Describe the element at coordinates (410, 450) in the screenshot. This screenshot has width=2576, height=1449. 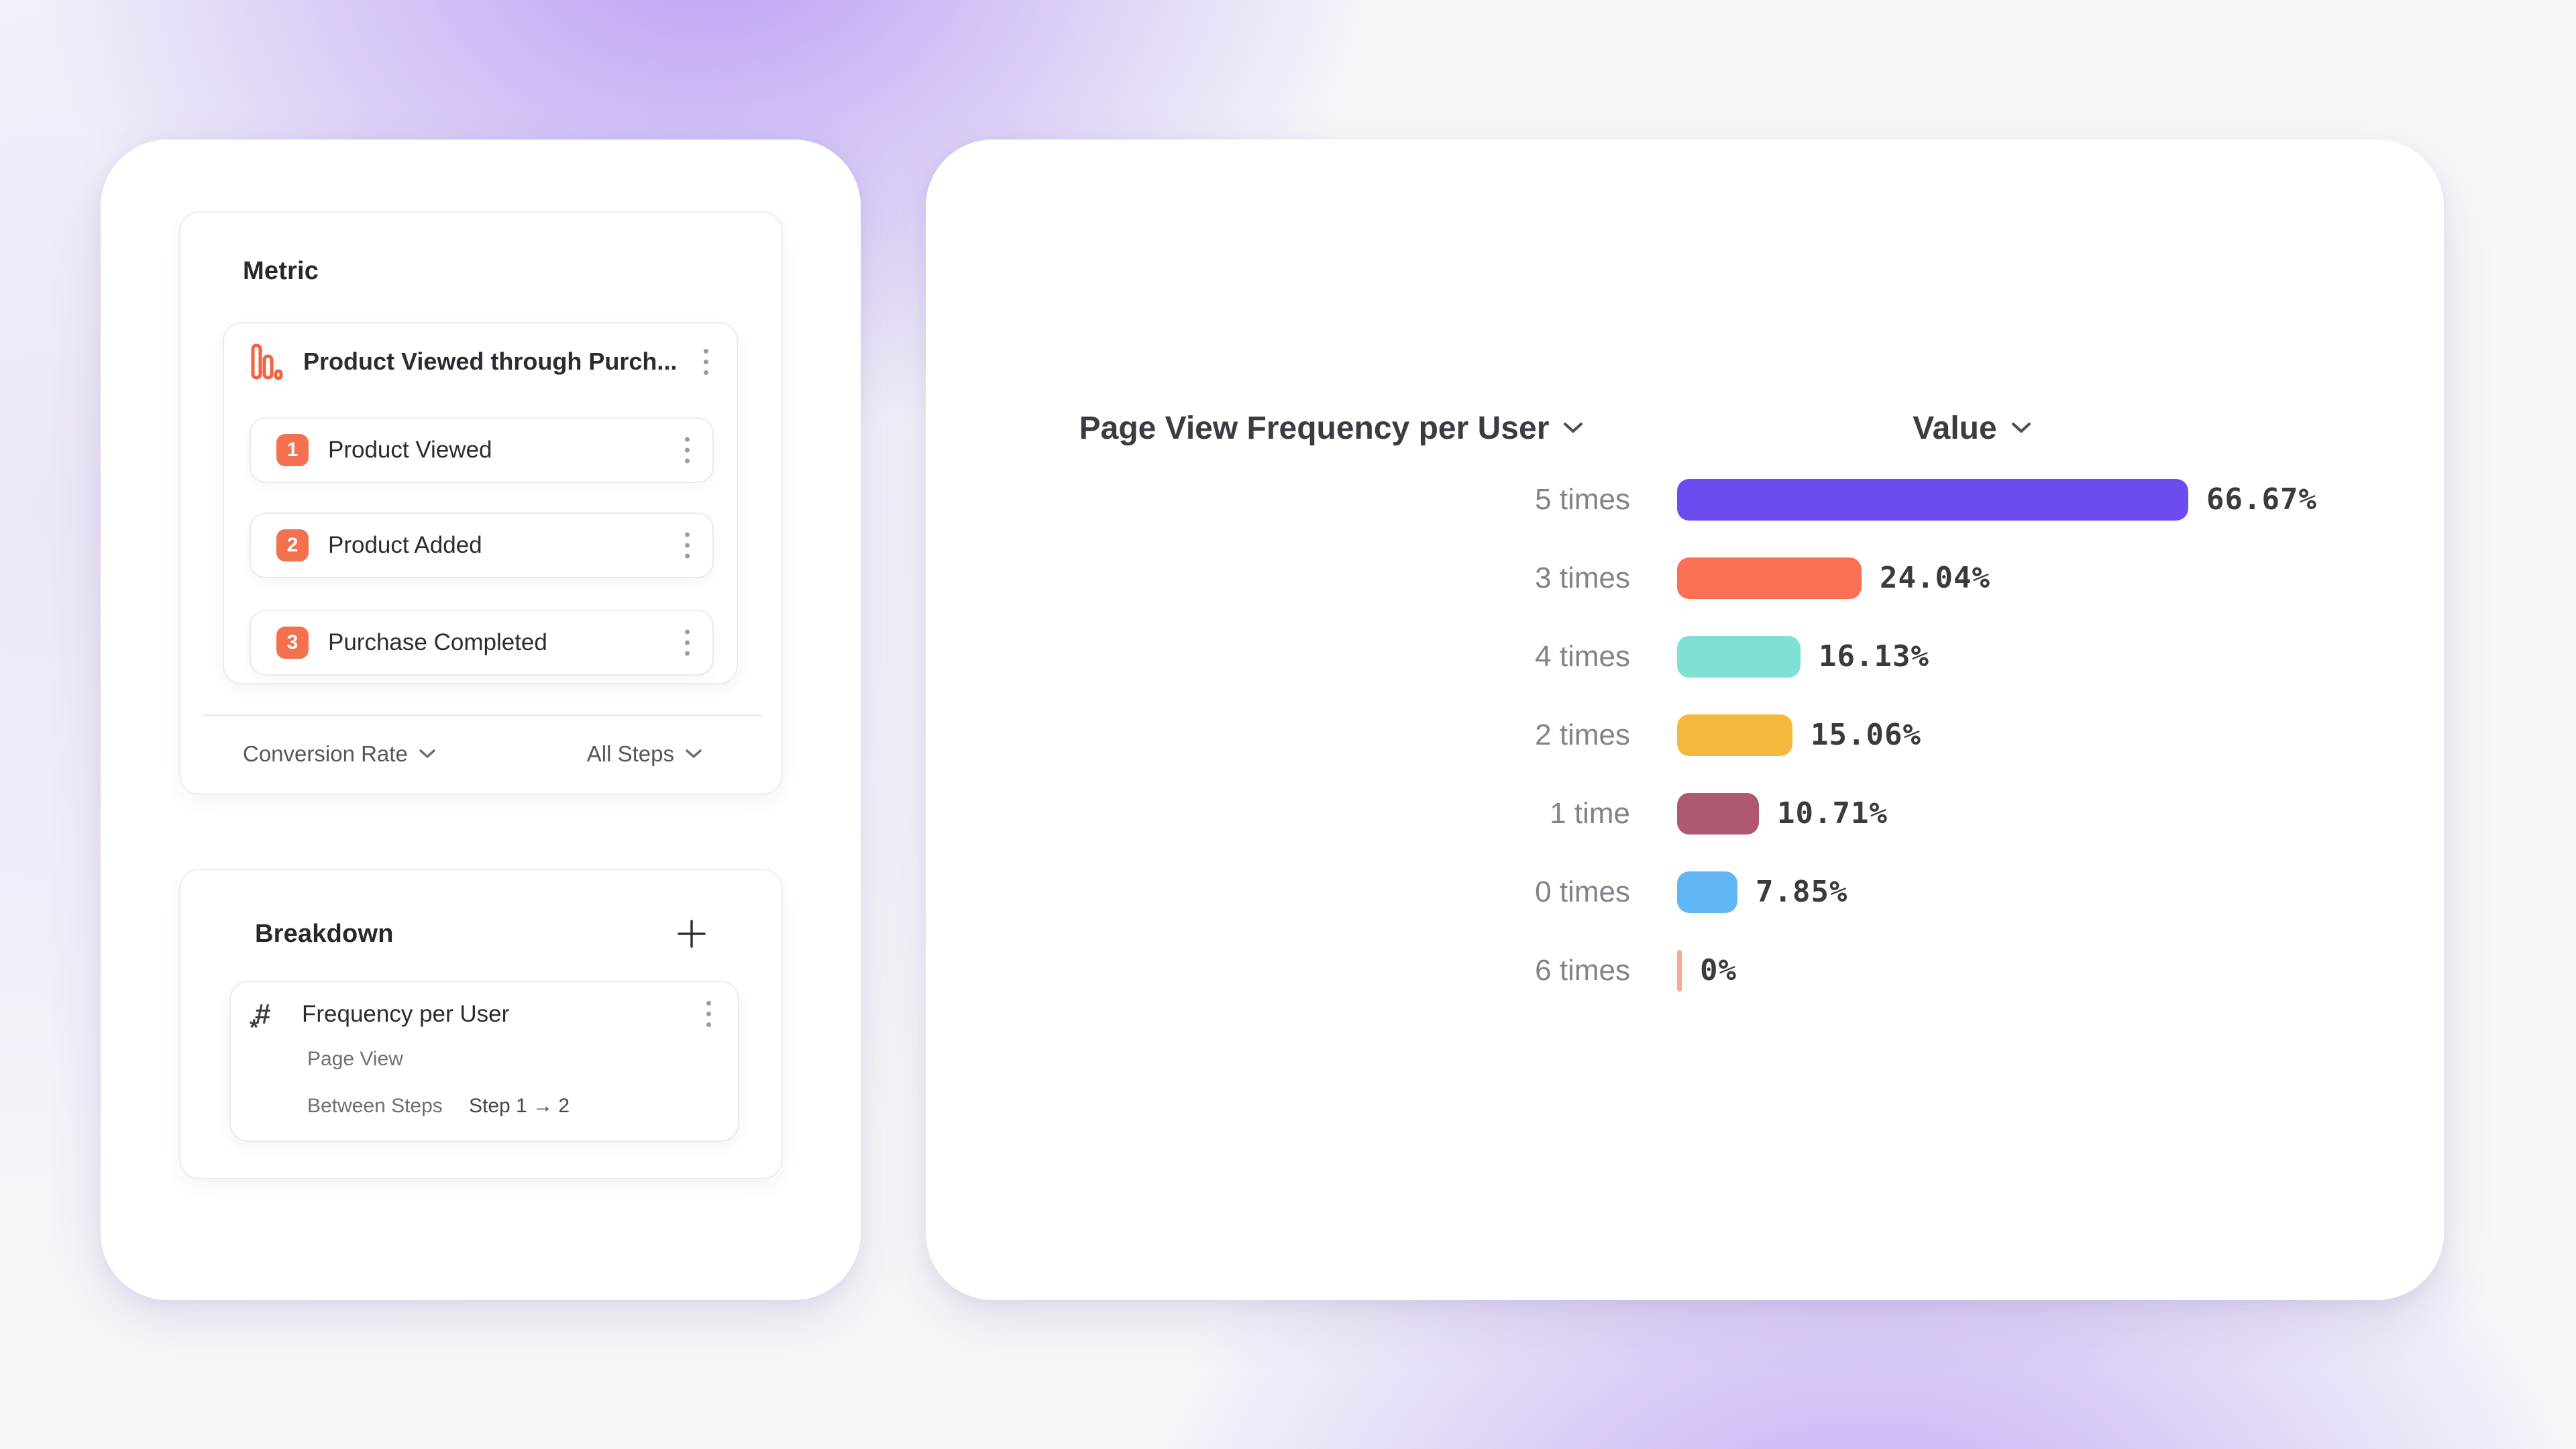
I see `step-label: Product Viewed` at that location.